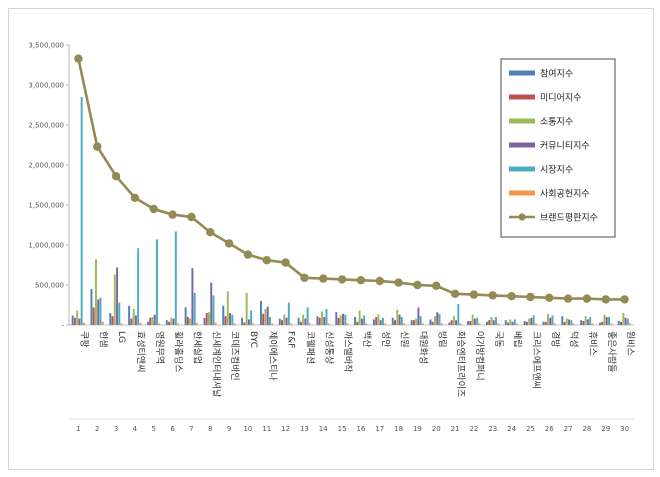 The height and width of the screenshot is (477, 660). I want to click on rank-label: 21, so click(455, 429).